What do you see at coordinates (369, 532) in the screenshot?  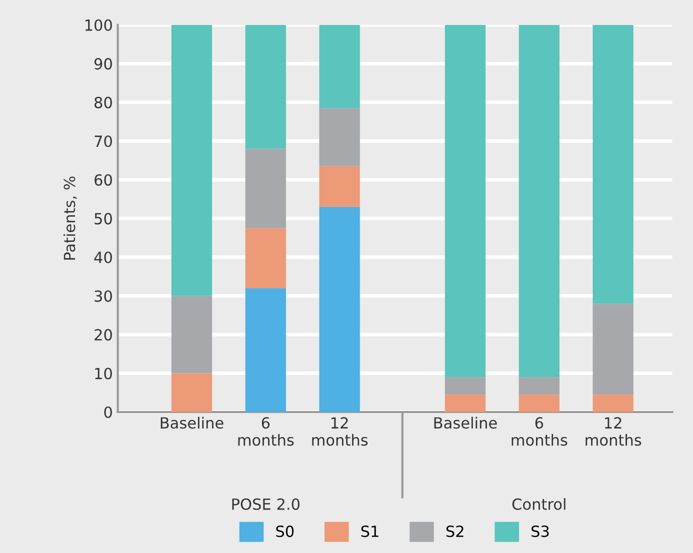 I see `legend-label: S1` at bounding box center [369, 532].